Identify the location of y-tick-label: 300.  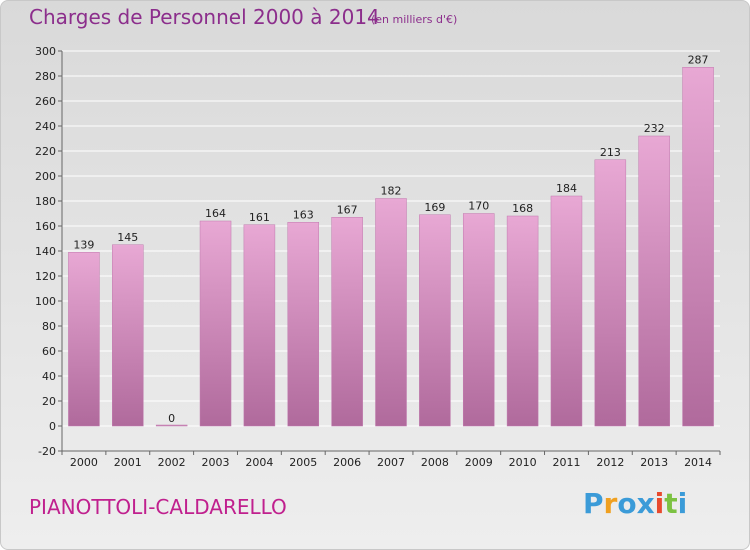
(45, 51).